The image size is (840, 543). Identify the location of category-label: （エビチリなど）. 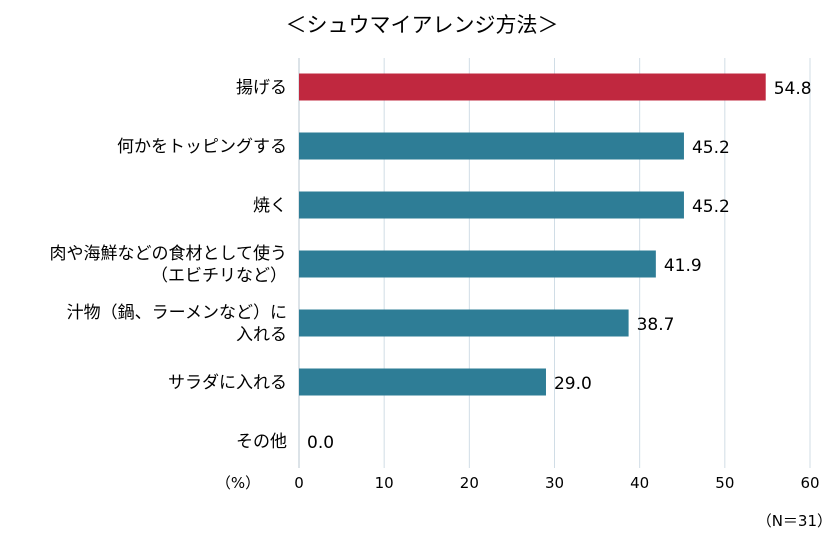
(219, 276).